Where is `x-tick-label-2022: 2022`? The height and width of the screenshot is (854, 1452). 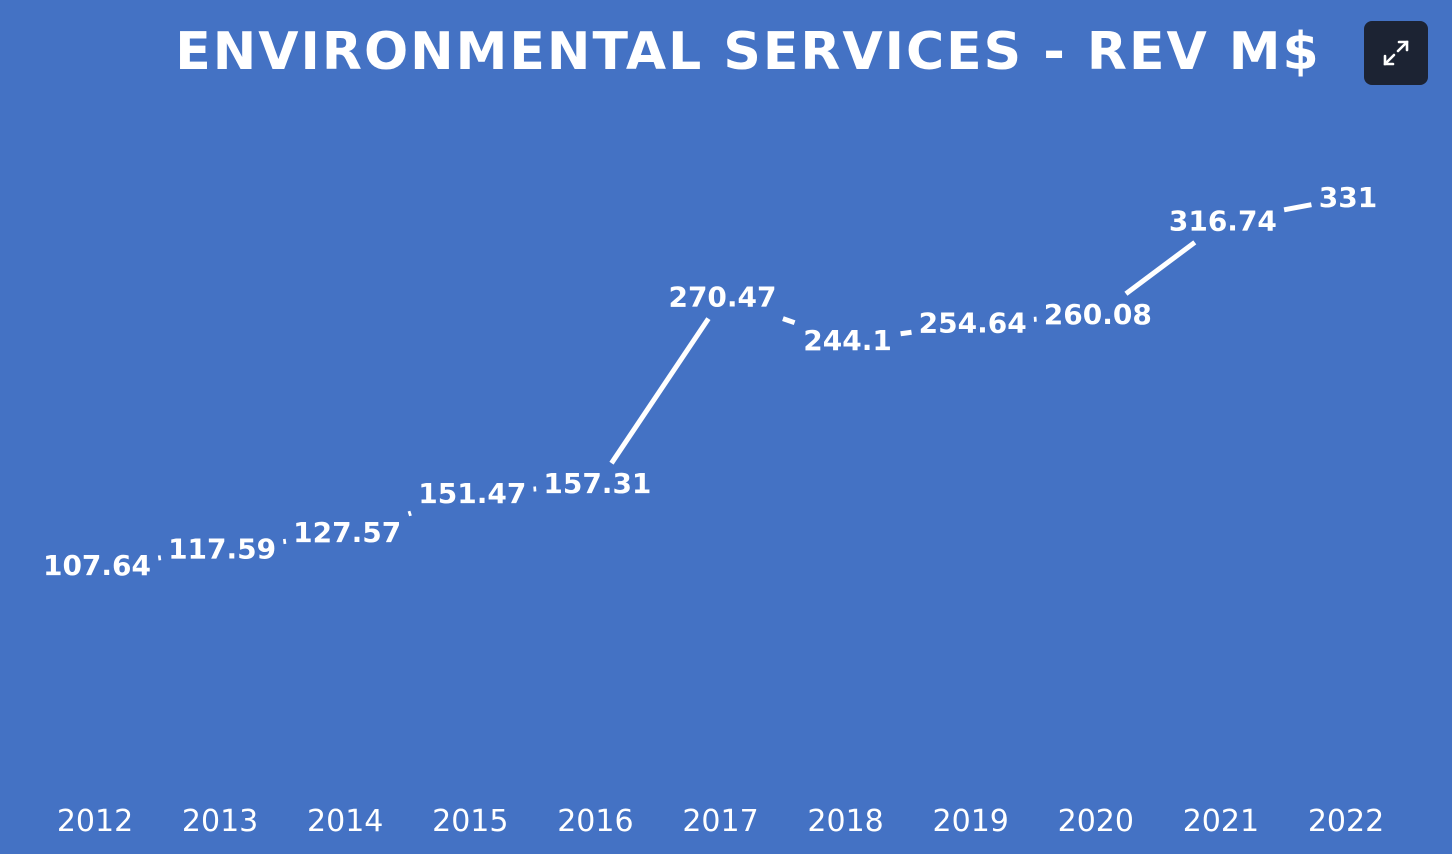
x-tick-label-2022: 2022 is located at coordinates (1346, 821).